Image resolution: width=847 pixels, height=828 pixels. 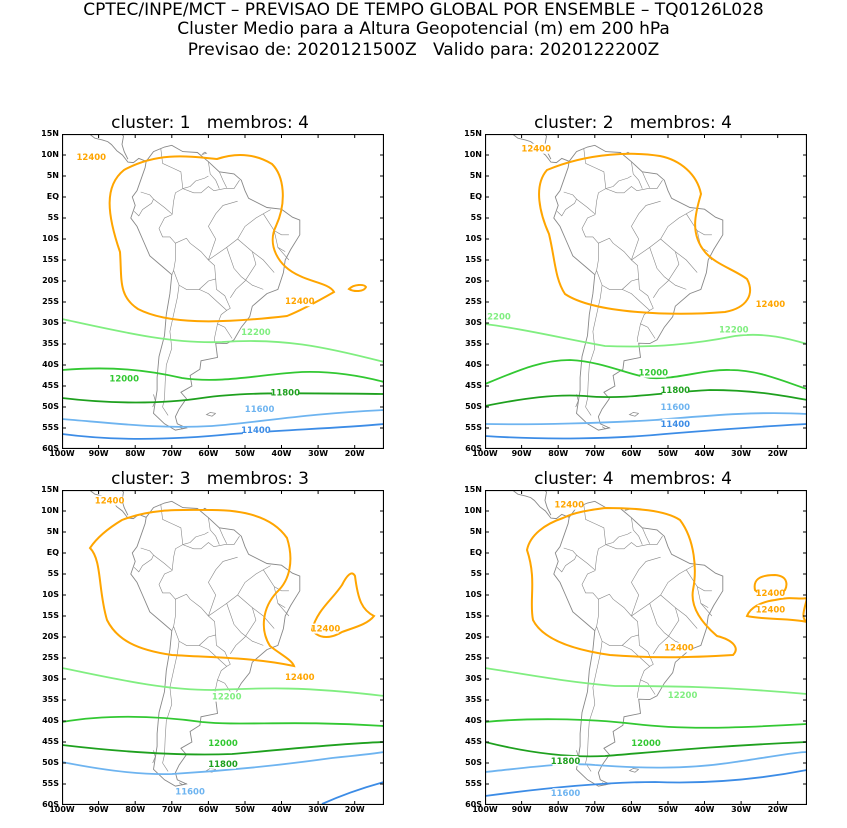 I want to click on lon-tick-label: 80W, so click(x=135, y=809).